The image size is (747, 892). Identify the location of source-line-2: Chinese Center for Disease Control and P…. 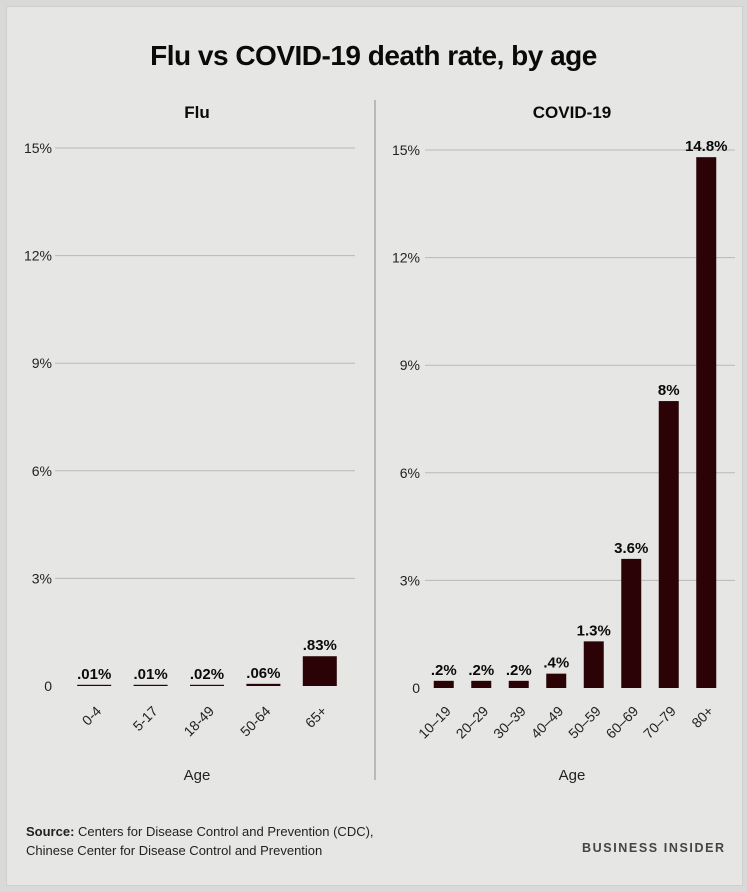
(174, 850).